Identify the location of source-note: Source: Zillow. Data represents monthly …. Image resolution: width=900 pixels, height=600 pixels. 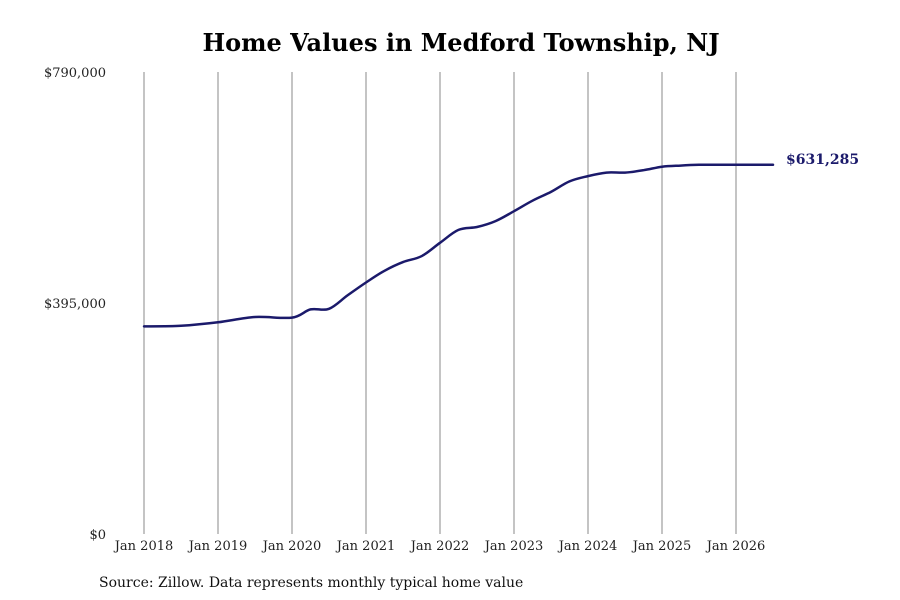
(311, 583).